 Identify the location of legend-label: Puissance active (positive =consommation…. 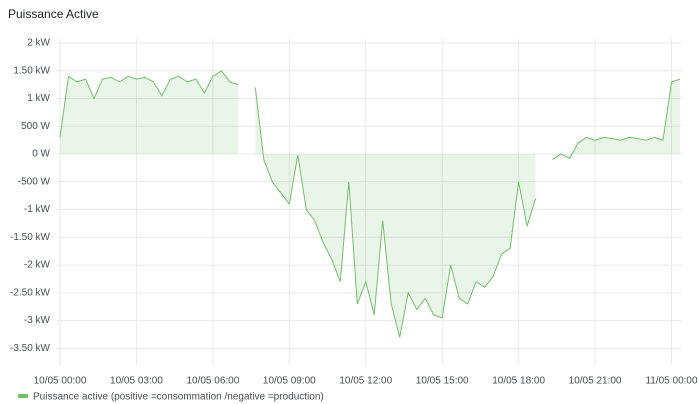
(178, 397).